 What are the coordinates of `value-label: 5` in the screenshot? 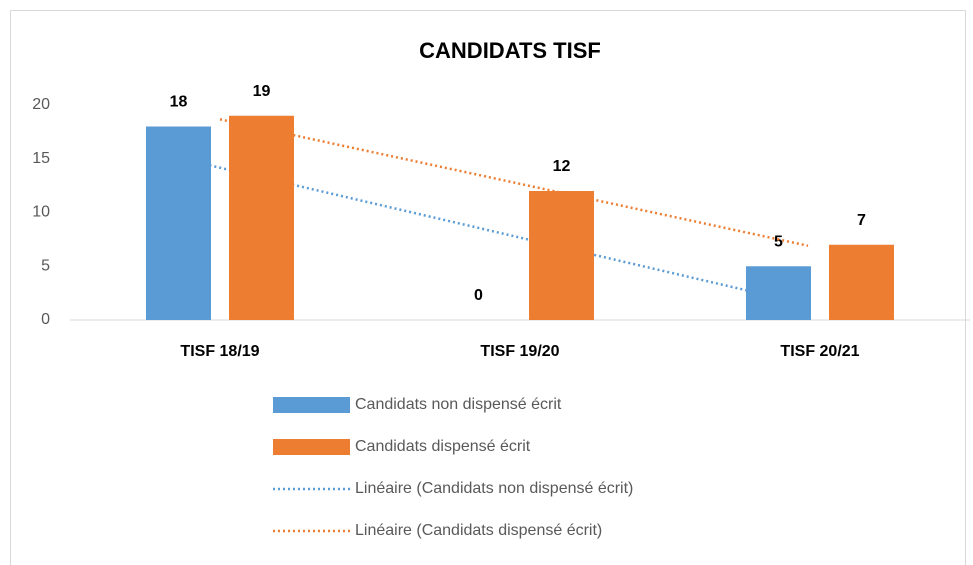 It's located at (778, 241).